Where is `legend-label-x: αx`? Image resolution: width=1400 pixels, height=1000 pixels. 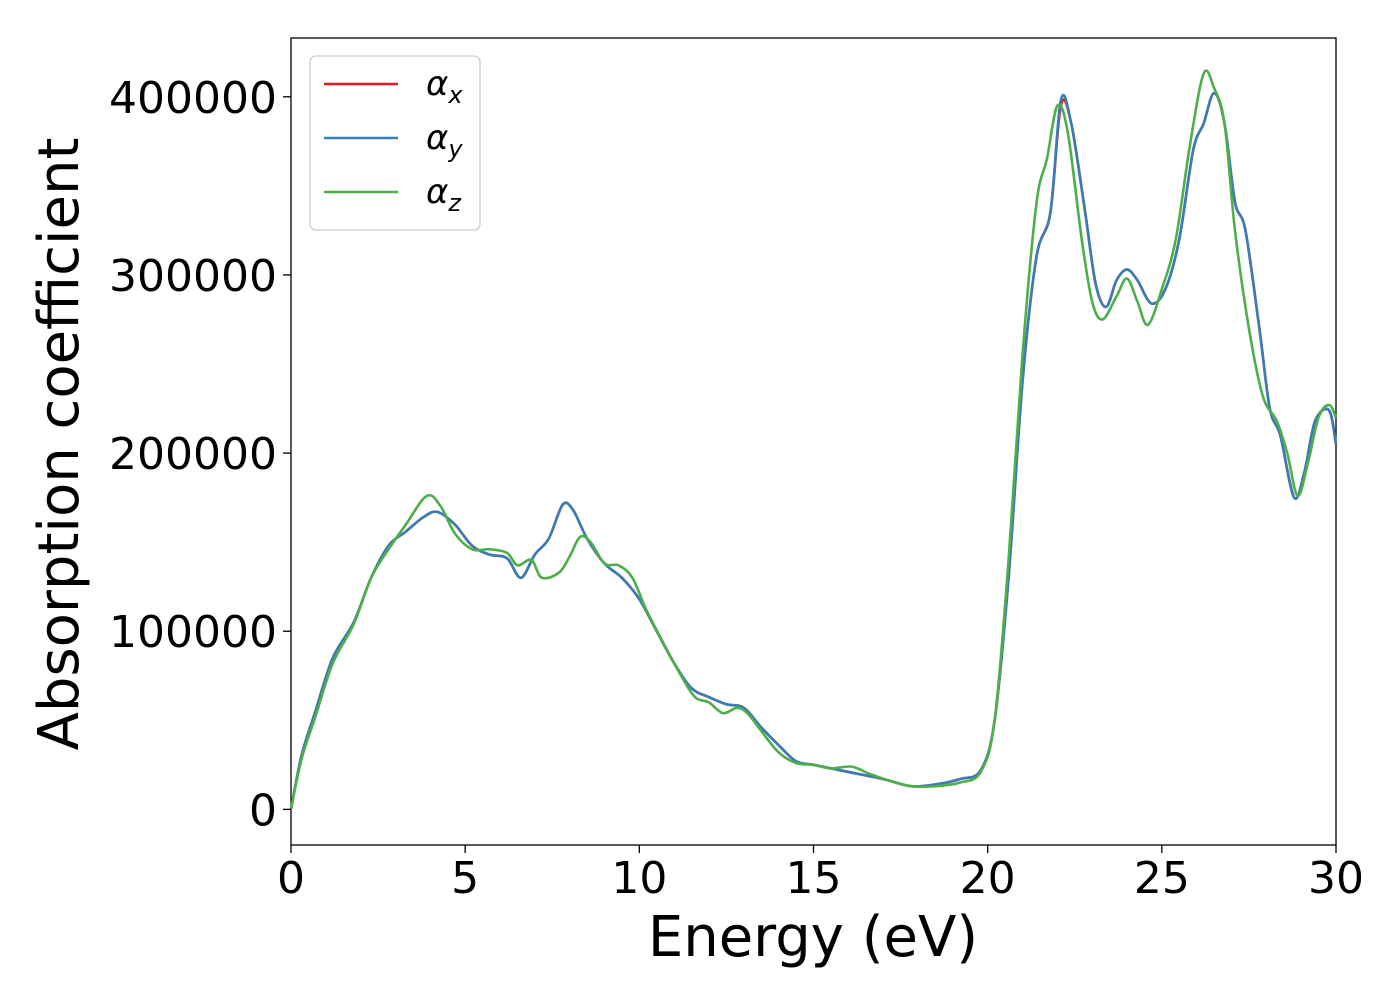
legend-label-x: αx is located at coordinates (444, 86).